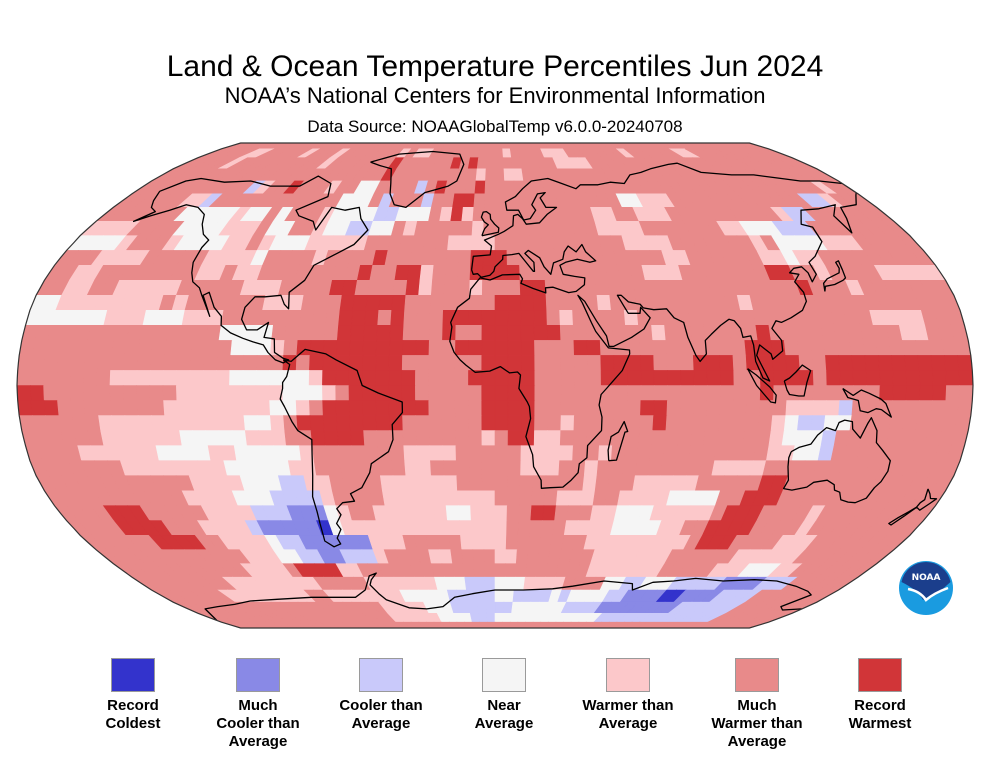  I want to click on legend-swatch, so click(133, 675).